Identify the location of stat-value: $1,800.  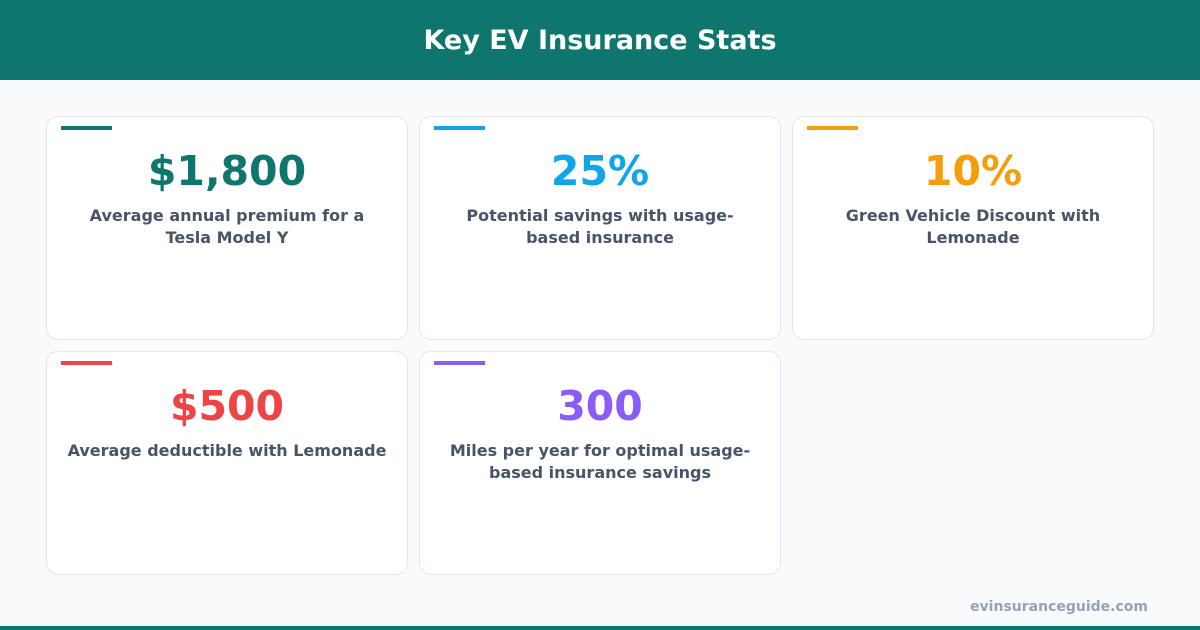
(227, 171).